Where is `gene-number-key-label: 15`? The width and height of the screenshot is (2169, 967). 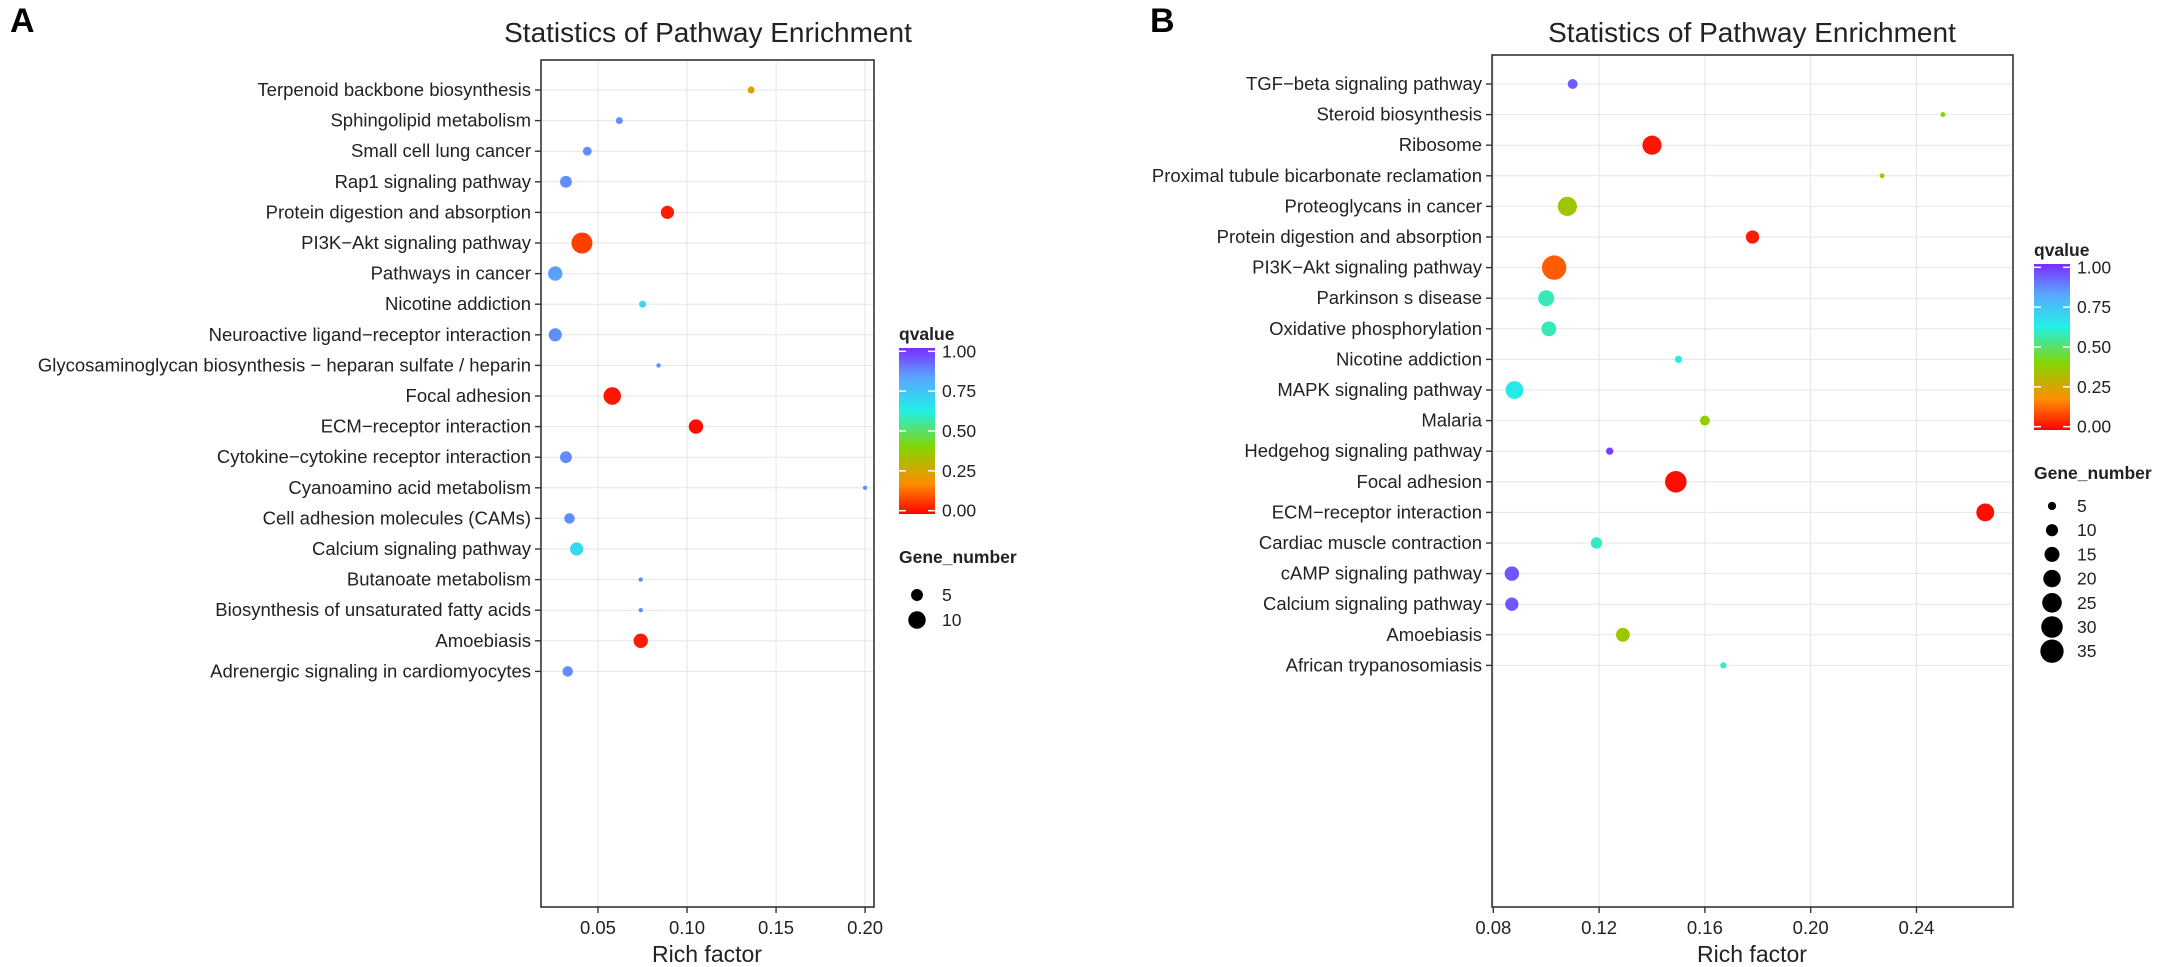
gene-number-key-label: 15 is located at coordinates (2086, 554).